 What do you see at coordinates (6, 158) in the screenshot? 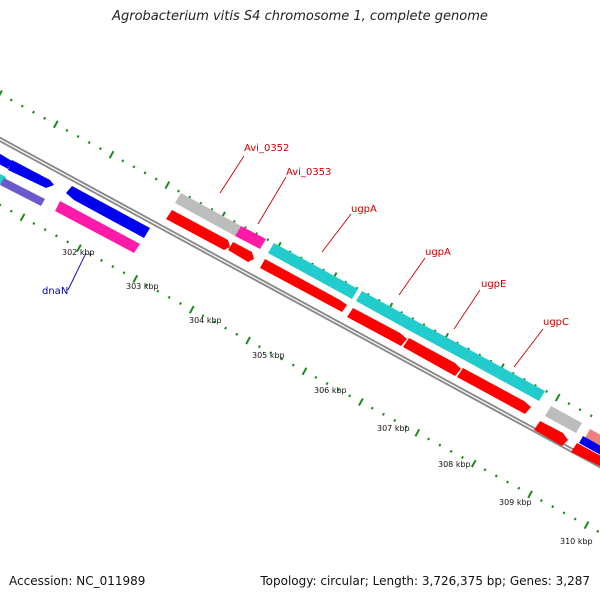
I see `gene-bar-blue-left` at bounding box center [6, 158].